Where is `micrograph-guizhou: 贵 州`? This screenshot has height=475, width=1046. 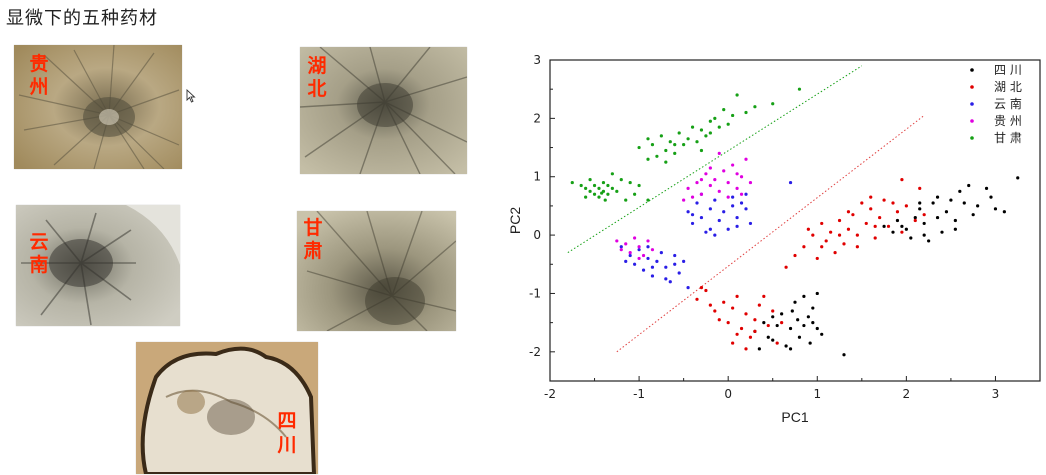
micrograph-guizhou: 贵 州 is located at coordinates (98, 107).